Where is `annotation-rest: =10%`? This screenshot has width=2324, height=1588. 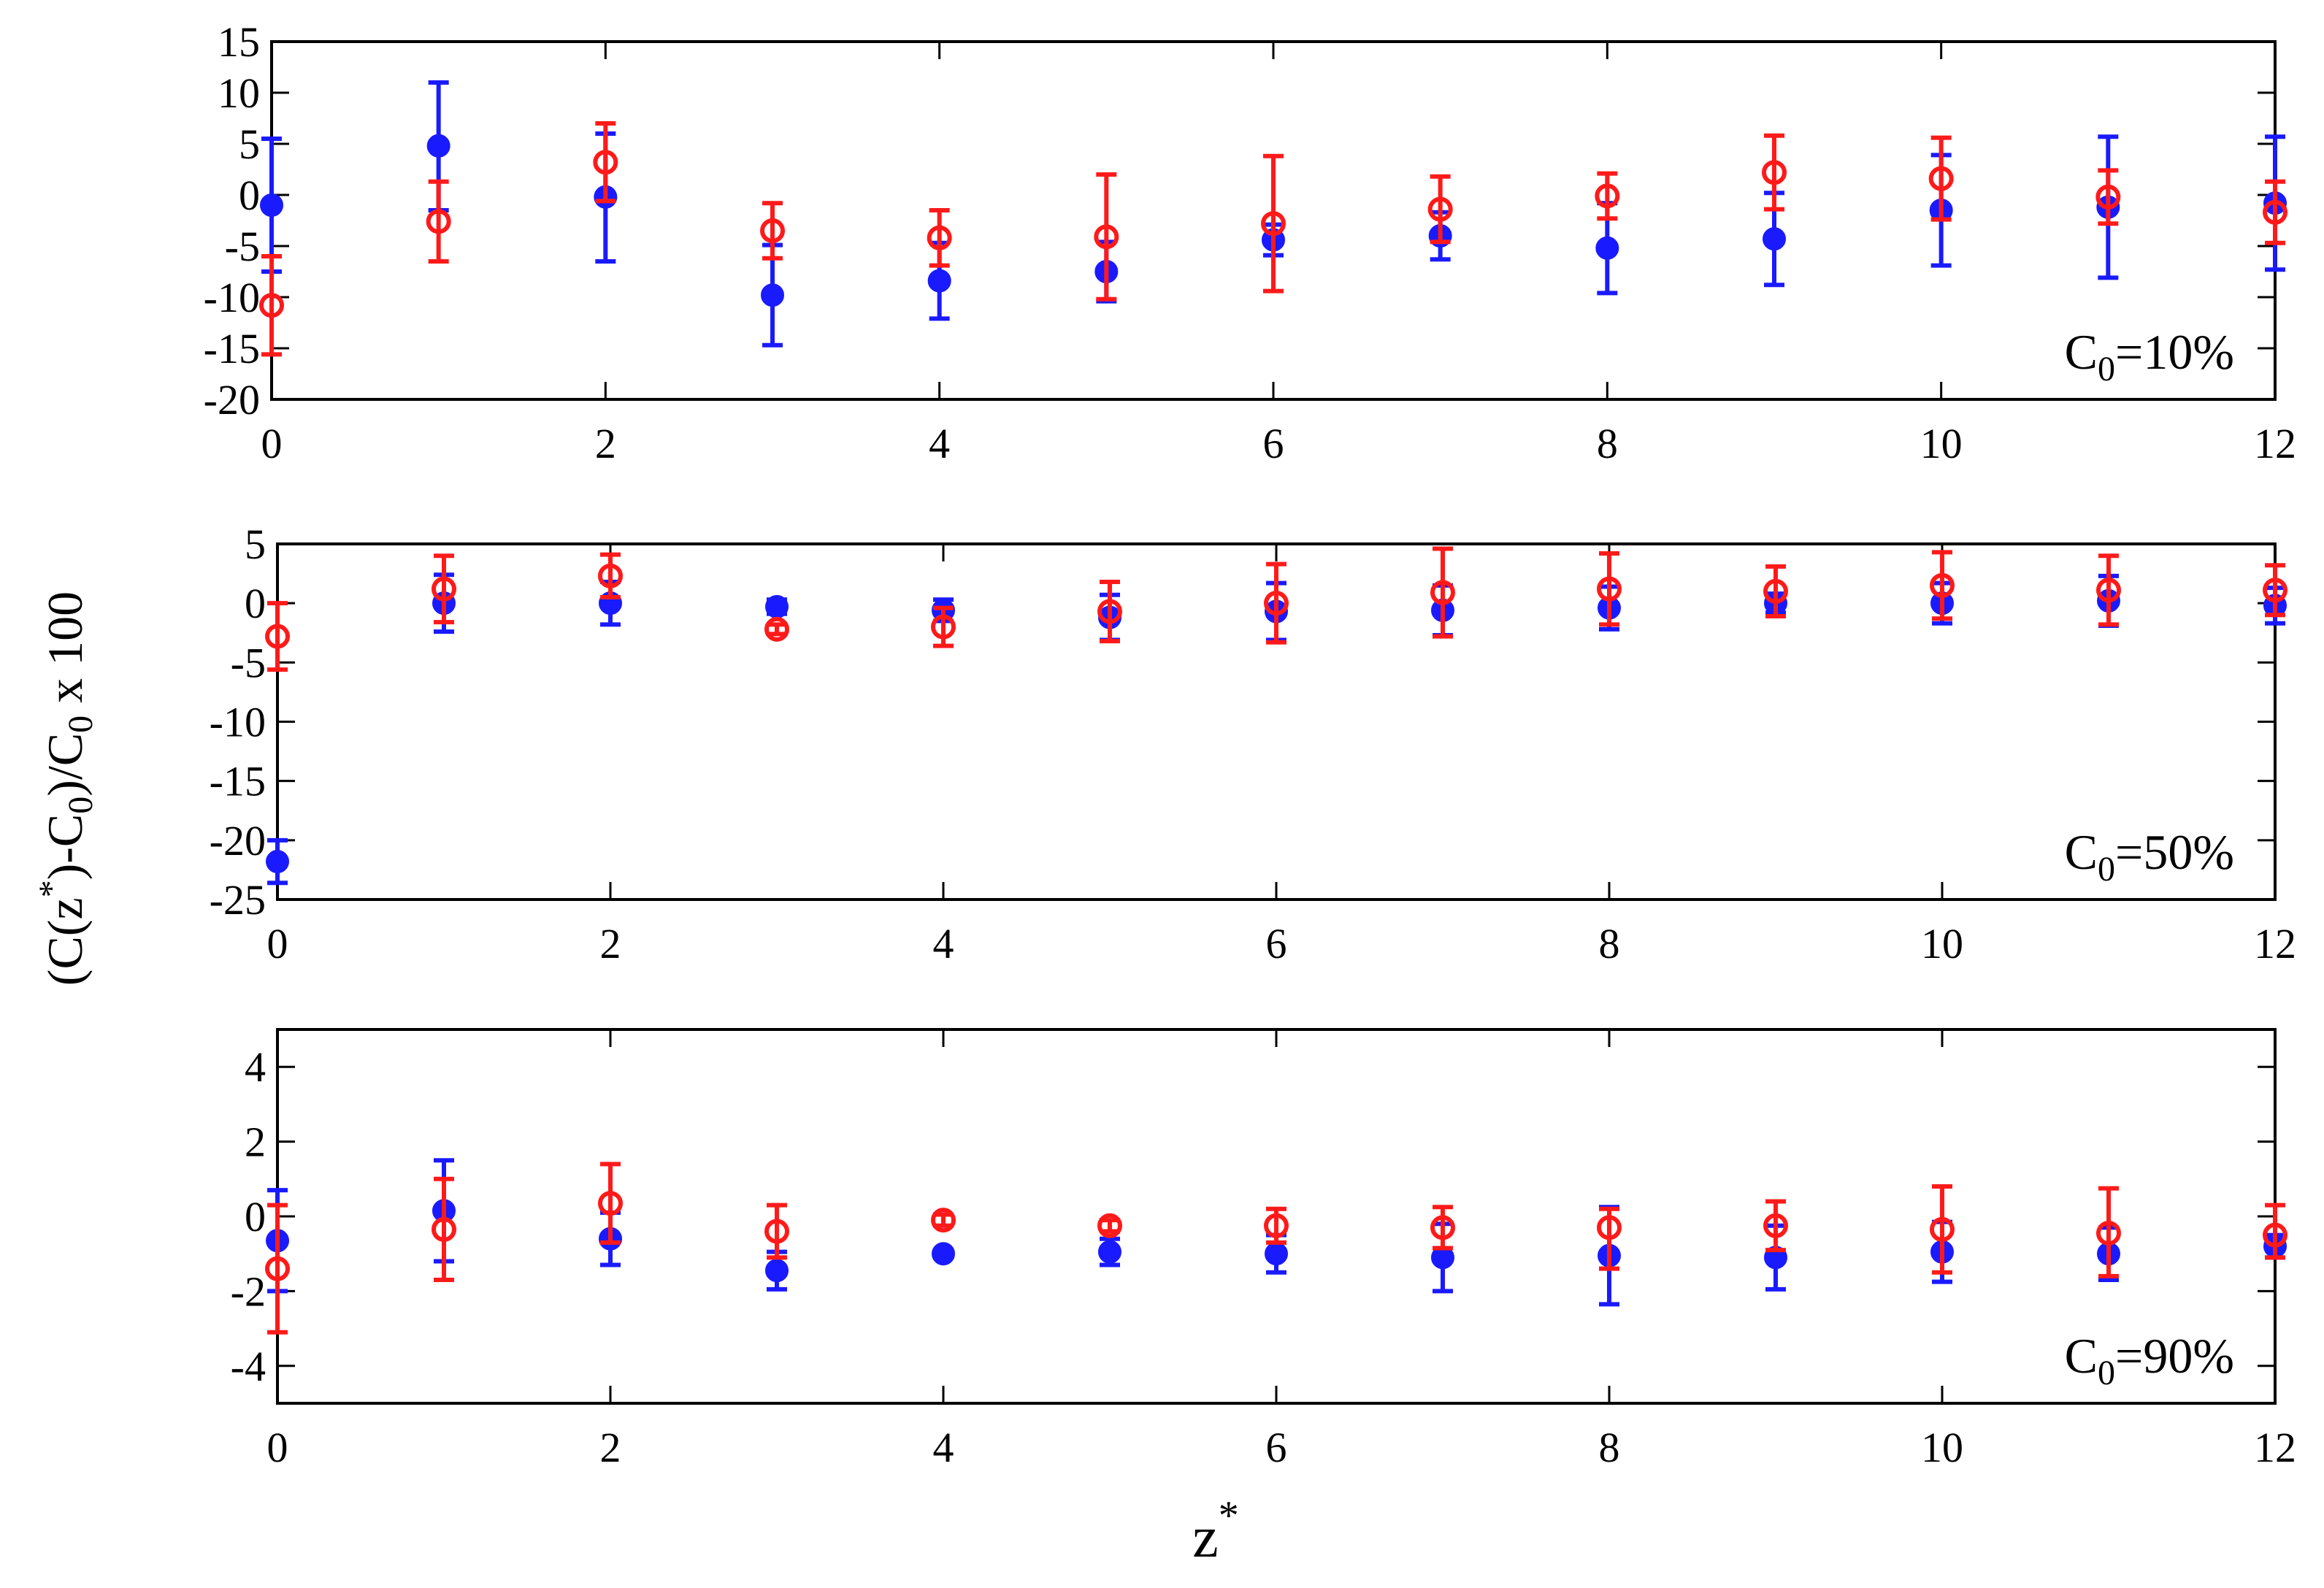 annotation-rest: =10% is located at coordinates (2174, 352).